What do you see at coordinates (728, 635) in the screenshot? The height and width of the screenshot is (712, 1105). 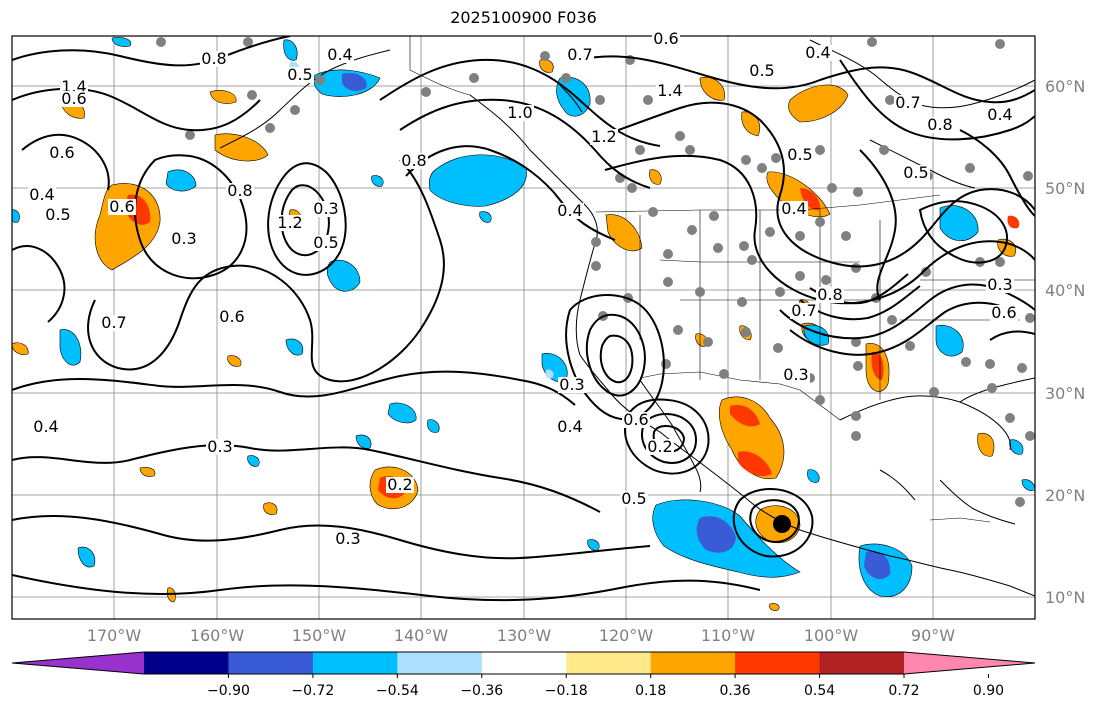 I see `lon-label-110w: 110°W` at bounding box center [728, 635].